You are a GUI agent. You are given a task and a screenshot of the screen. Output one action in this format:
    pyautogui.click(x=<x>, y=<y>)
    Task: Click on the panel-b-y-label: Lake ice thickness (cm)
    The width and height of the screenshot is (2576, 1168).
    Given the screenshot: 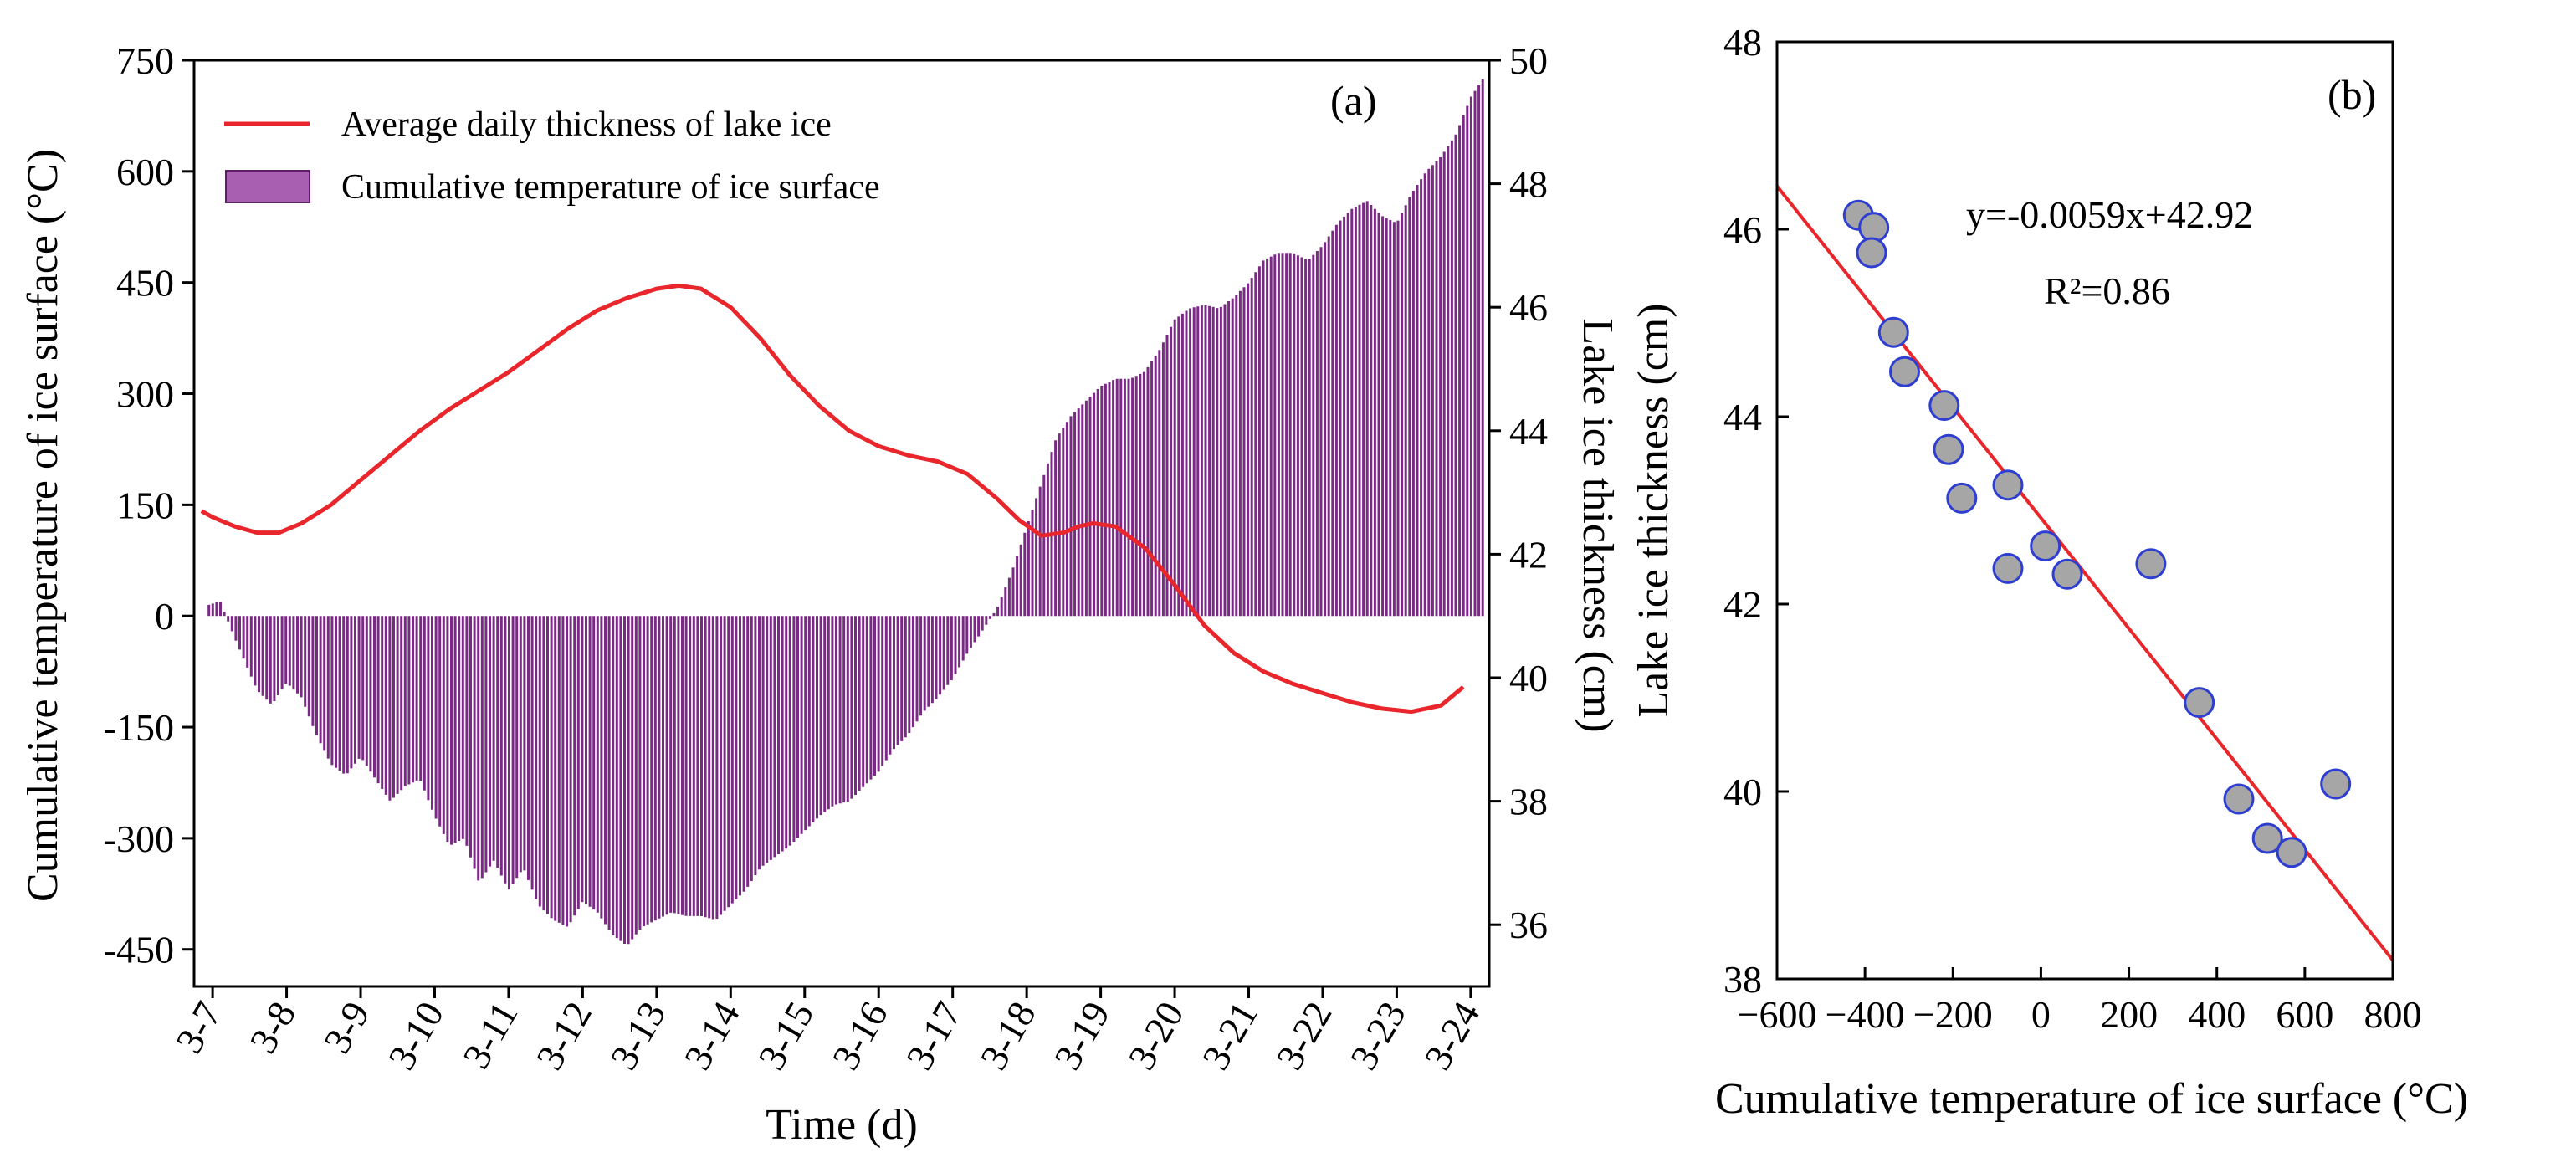 What is the action you would take?
    pyautogui.click(x=1654, y=510)
    